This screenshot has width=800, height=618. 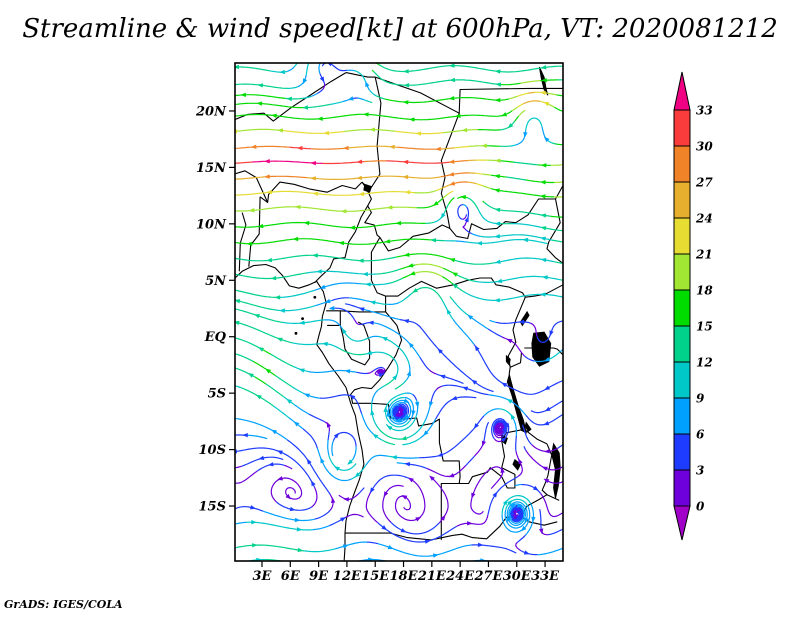 I want to click on x-tick-label: 24E, so click(x=460, y=576).